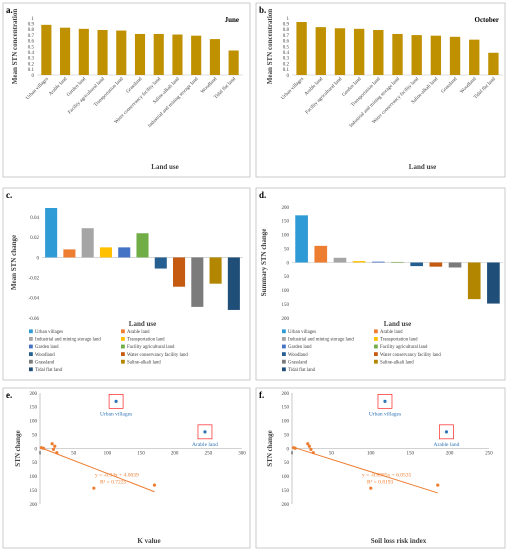 This screenshot has height=550, width=508. Describe the element at coordinates (385, 414) in the screenshot. I see `point-annotation: Urban villages` at that location.